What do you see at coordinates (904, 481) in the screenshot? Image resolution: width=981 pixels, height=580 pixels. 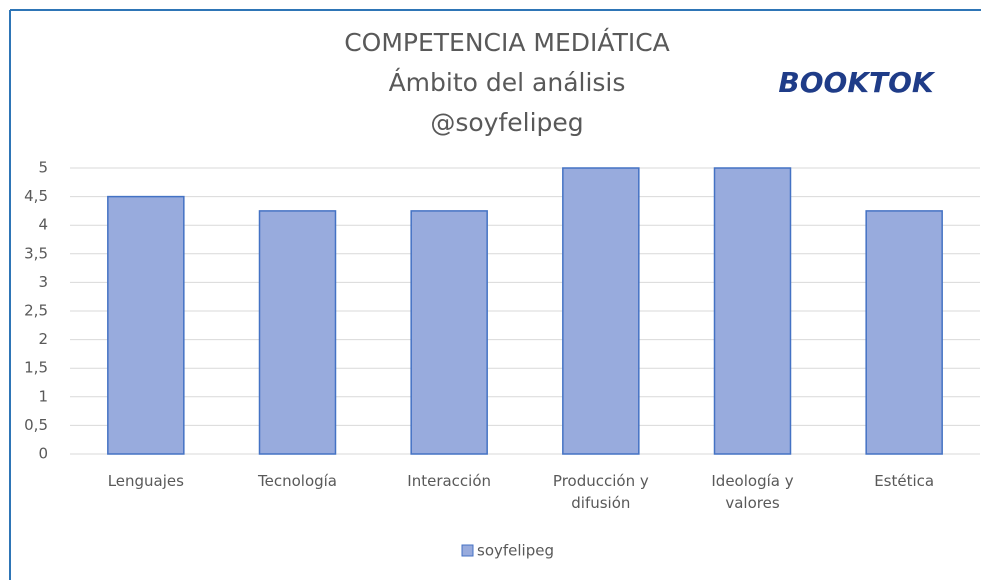 I see `x-tick-label: Estética` at bounding box center [904, 481].